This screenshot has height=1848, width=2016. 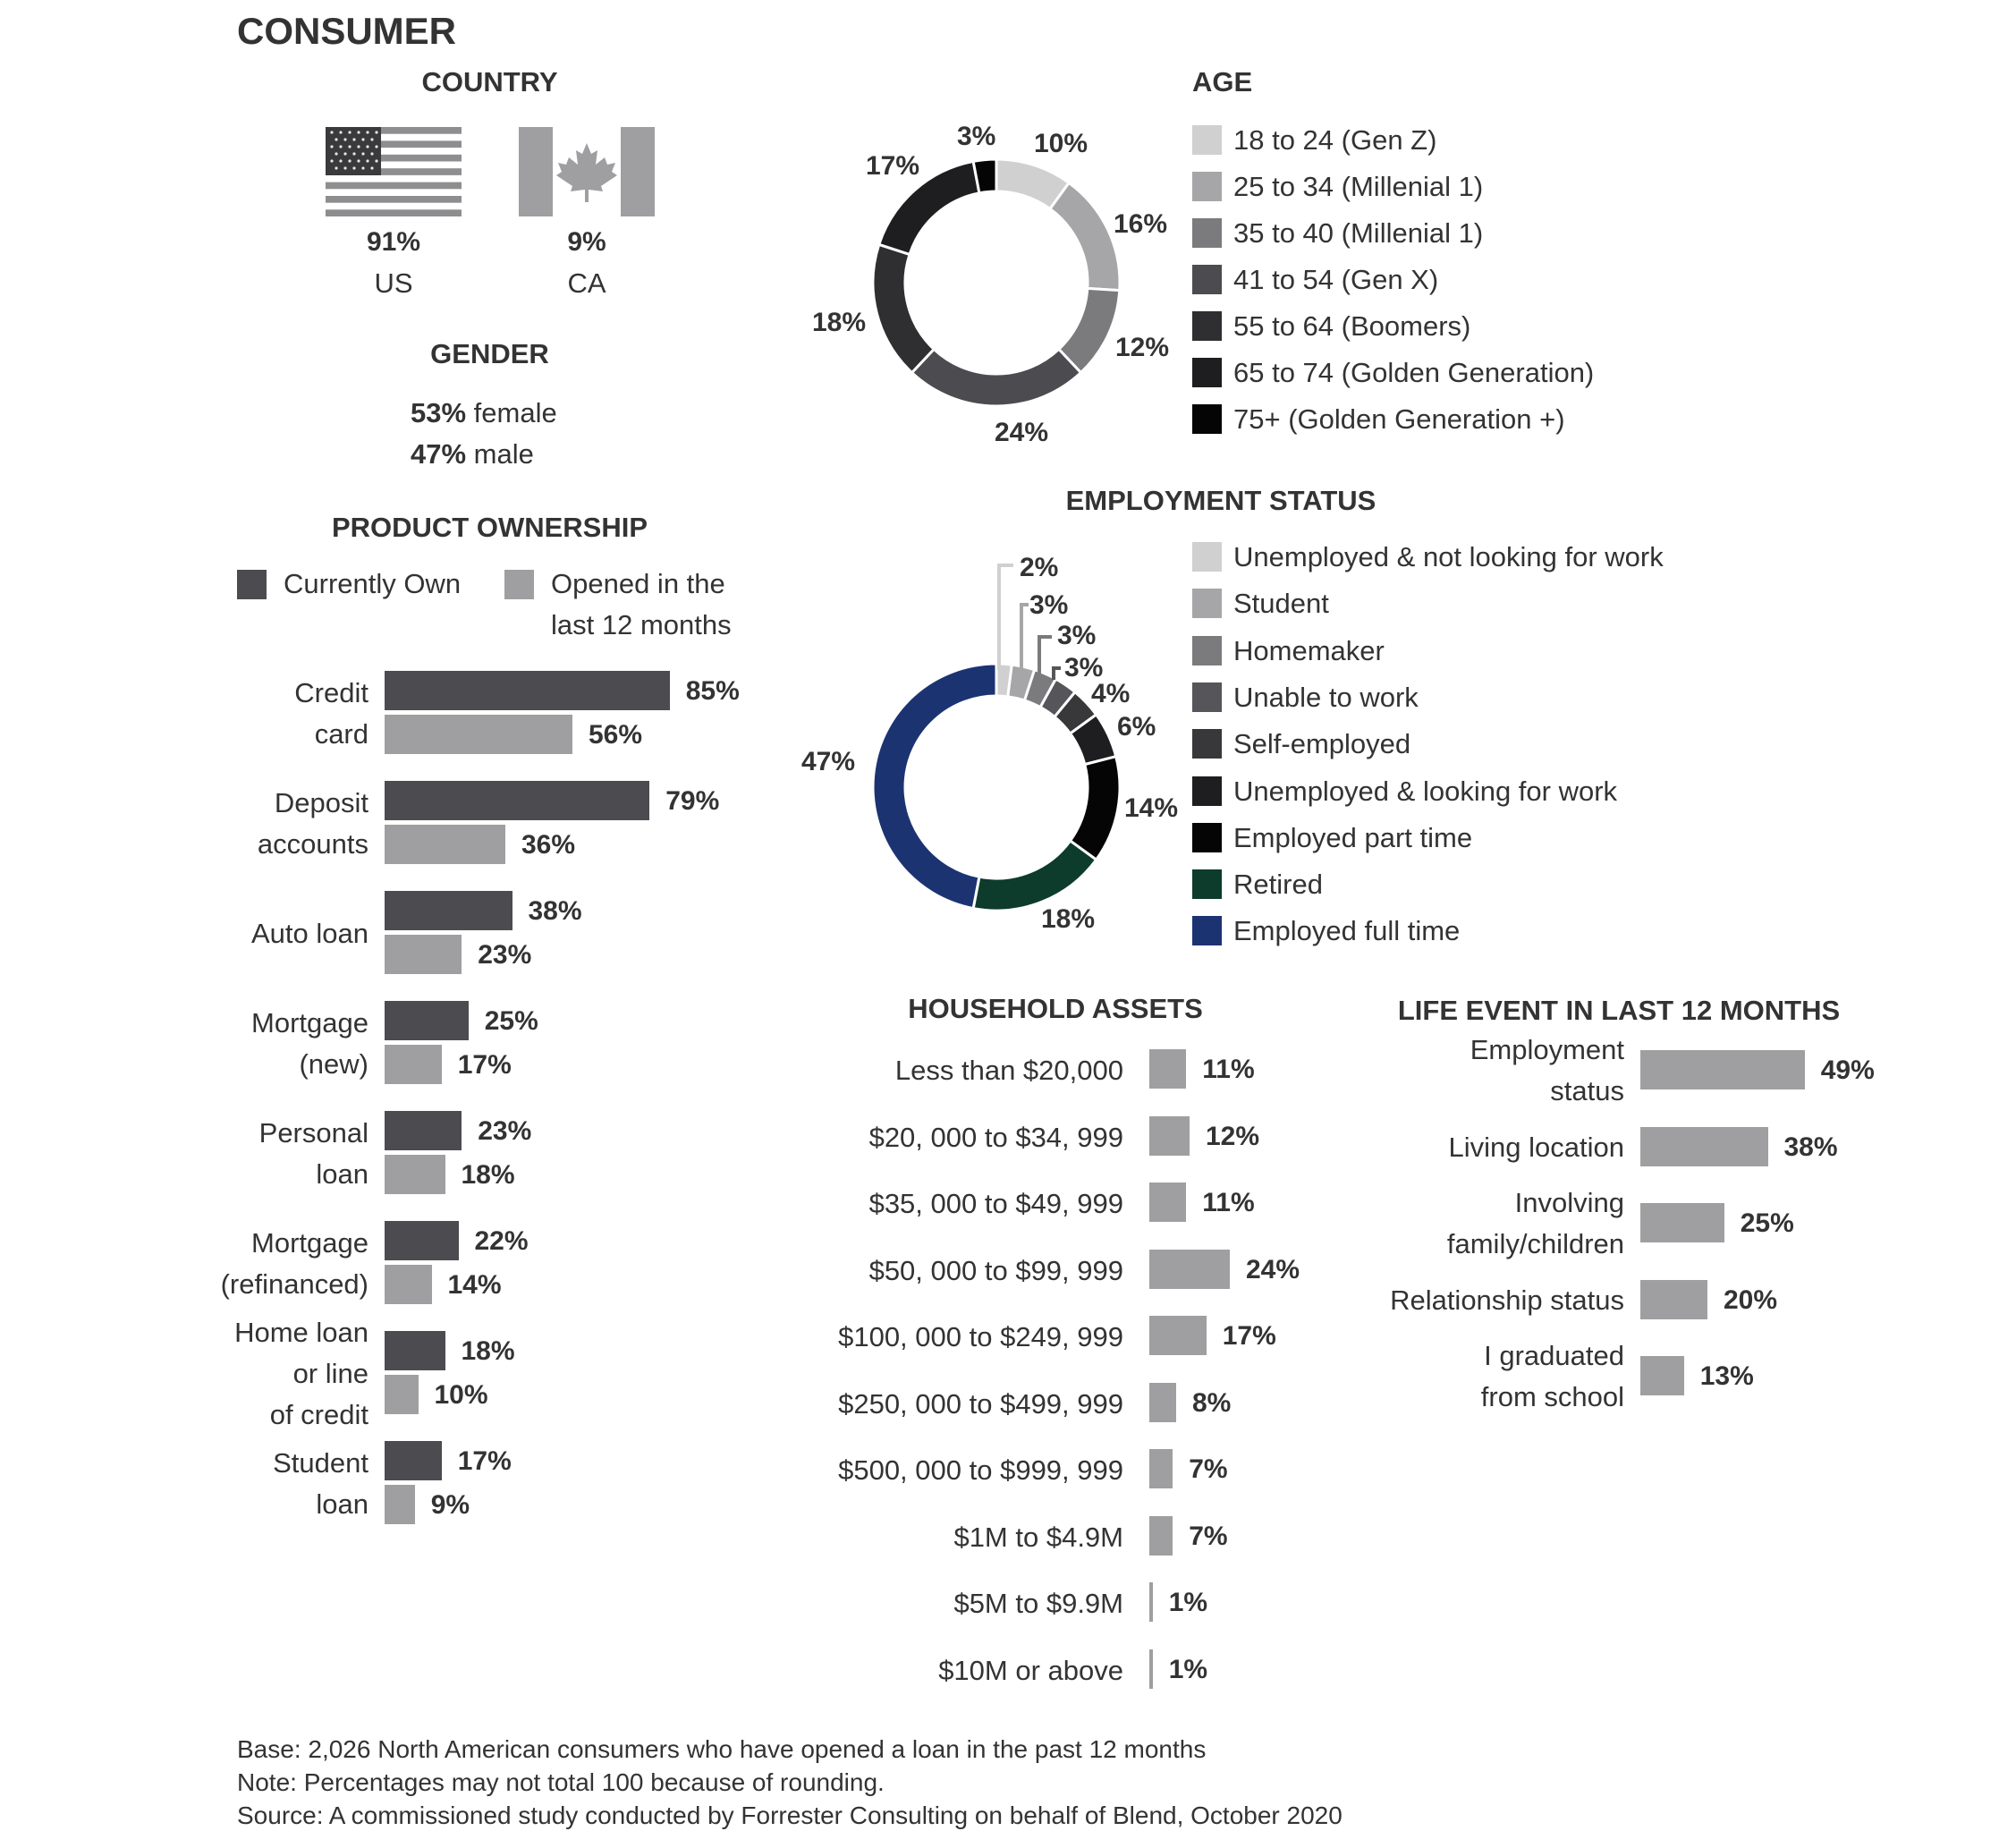 What do you see at coordinates (1552, 1397) in the screenshot?
I see `life-event-label: from school` at bounding box center [1552, 1397].